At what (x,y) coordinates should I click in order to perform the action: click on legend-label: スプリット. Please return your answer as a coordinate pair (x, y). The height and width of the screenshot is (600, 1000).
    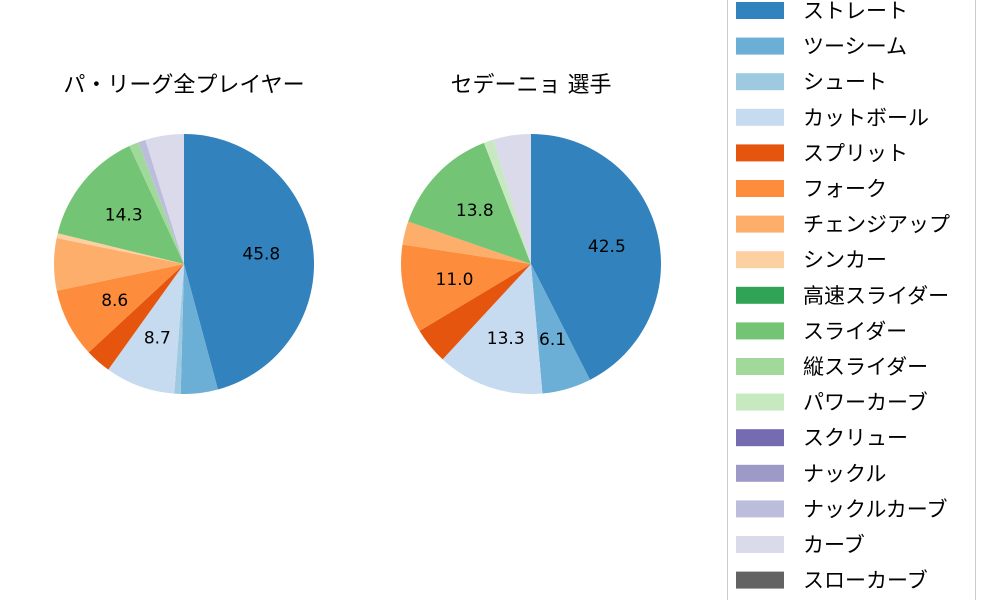
    Looking at the image, I should click on (855, 153).